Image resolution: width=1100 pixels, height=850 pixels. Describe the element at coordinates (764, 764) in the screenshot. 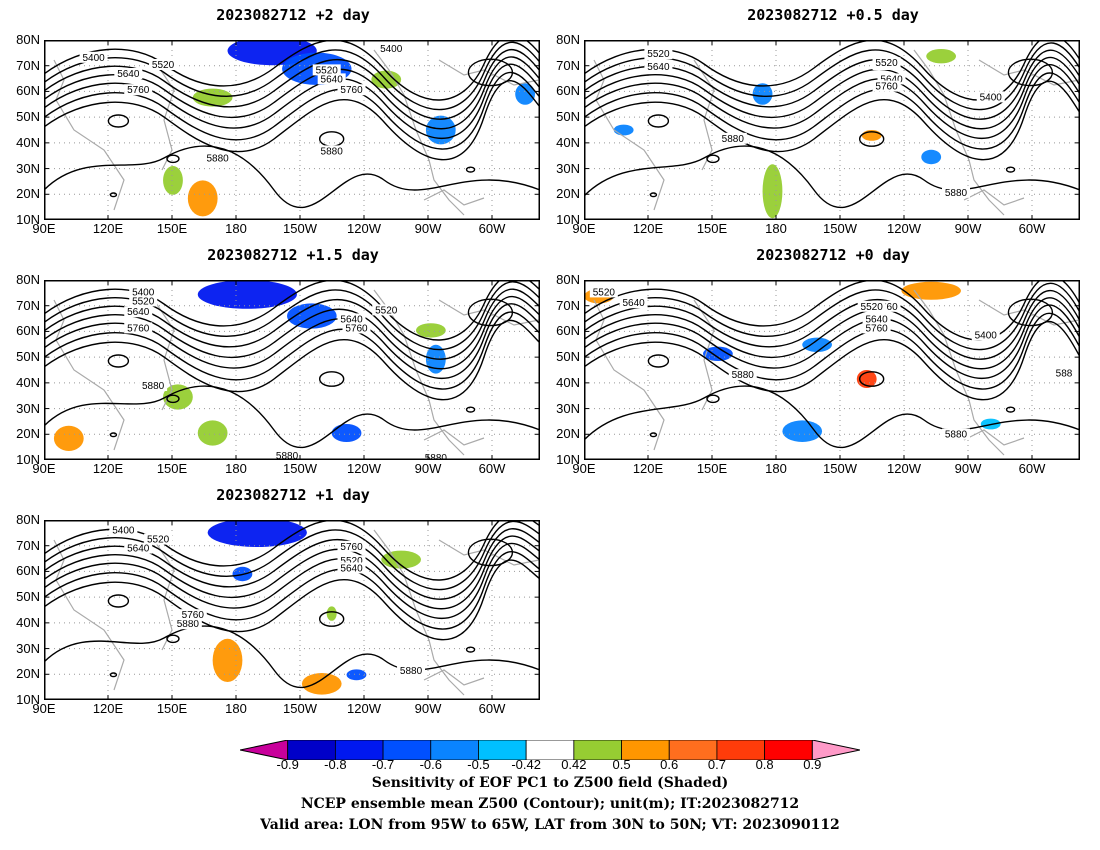

I see `colorbar-tick-label: 0.8` at that location.